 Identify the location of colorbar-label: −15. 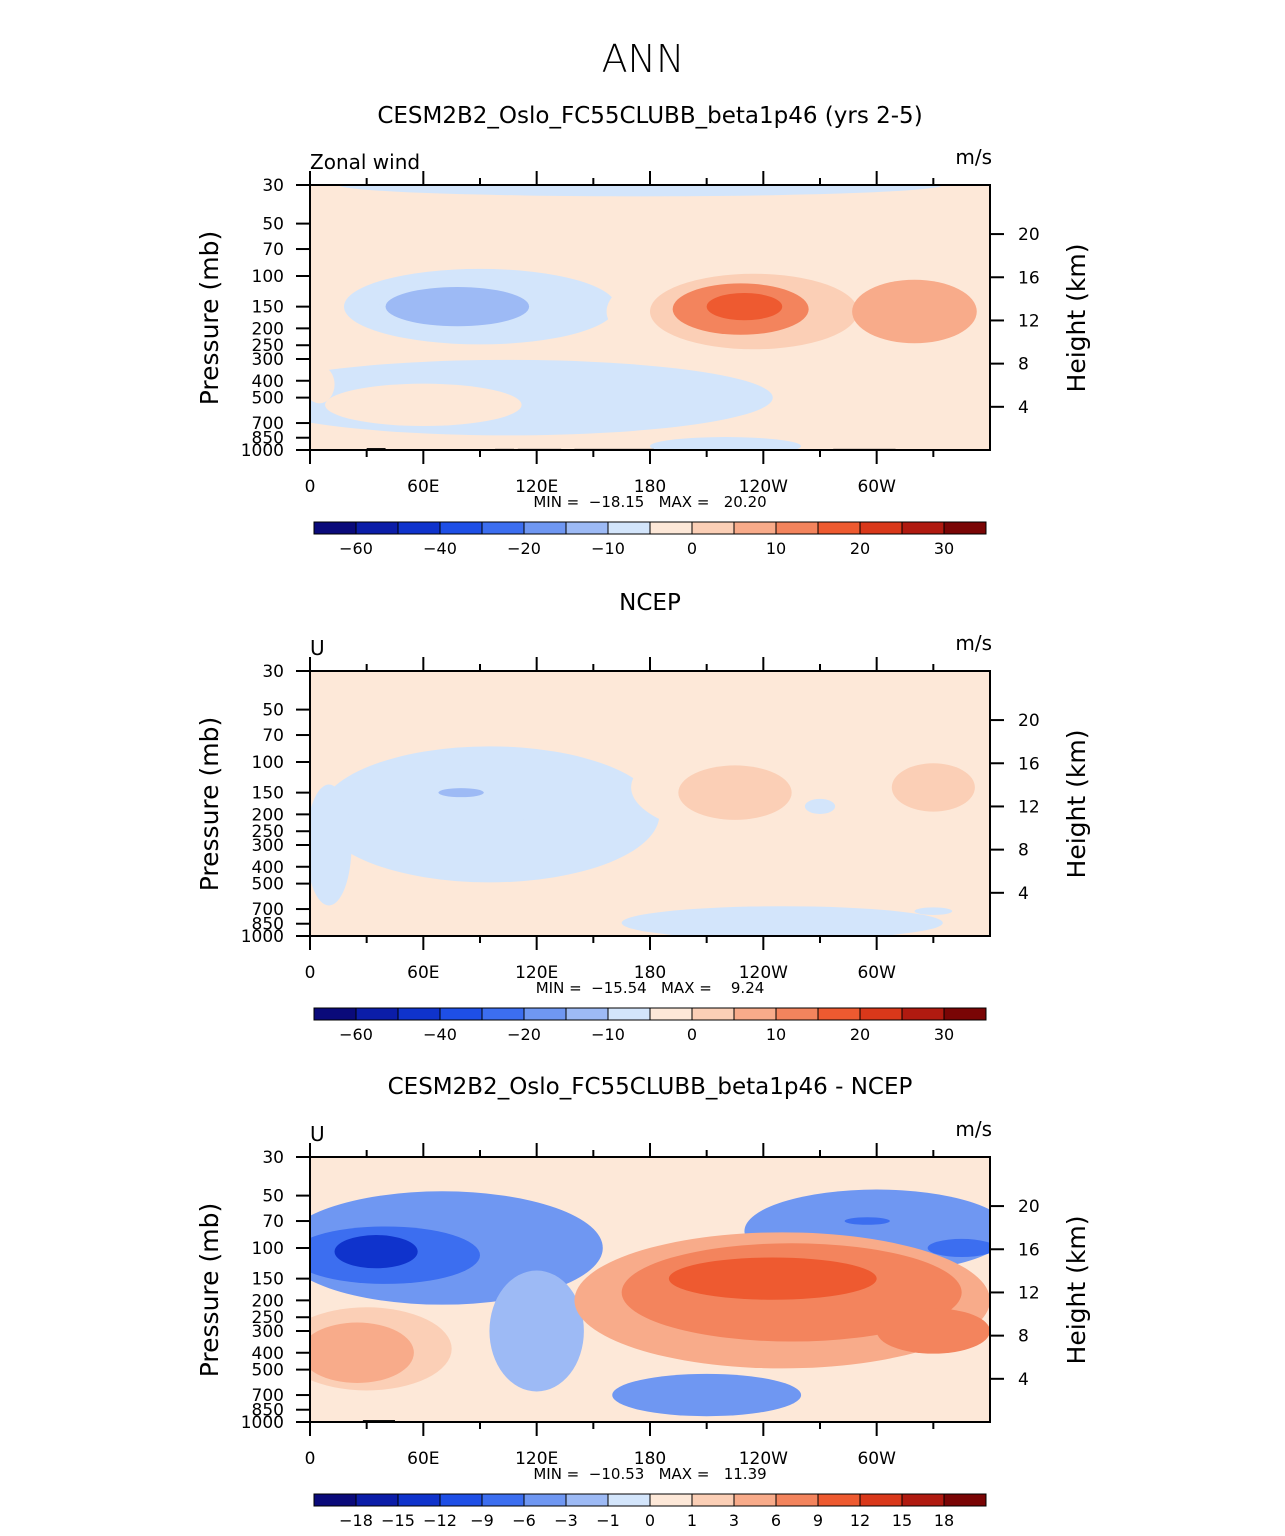
(398, 1520).